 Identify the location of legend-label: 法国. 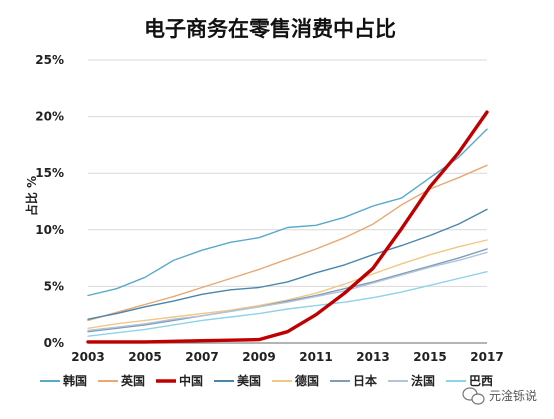
(423, 380).